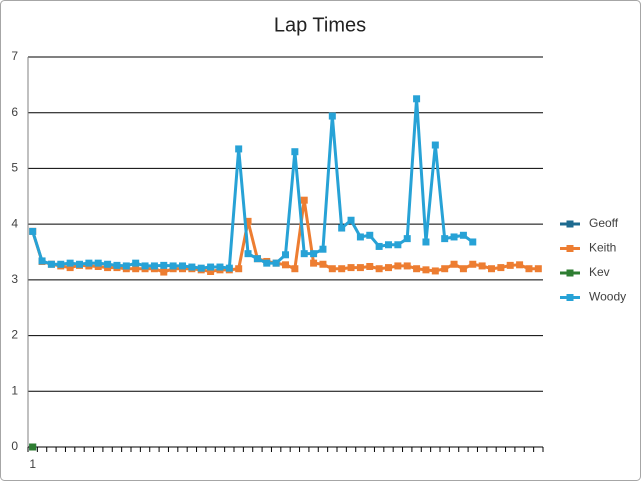 This screenshot has width=641, height=481. Describe the element at coordinates (14, 56) in the screenshot. I see `y-tick-label: 7` at that location.